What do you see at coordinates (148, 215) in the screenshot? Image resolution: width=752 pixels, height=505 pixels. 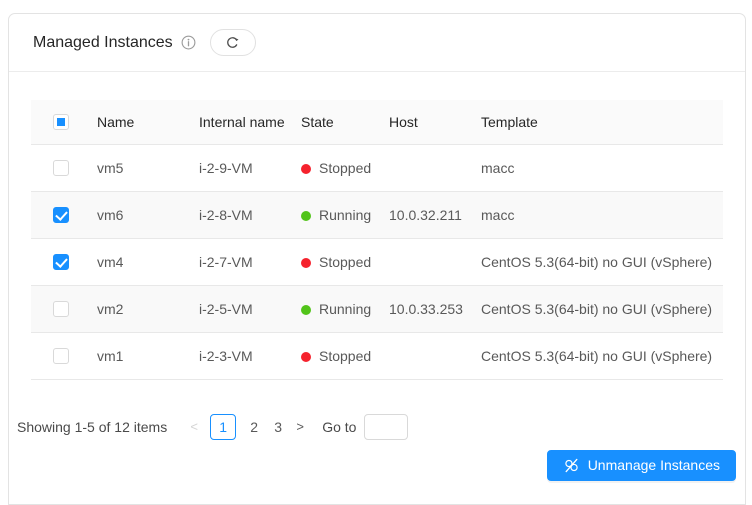 I see `cell-name: vm6` at bounding box center [148, 215].